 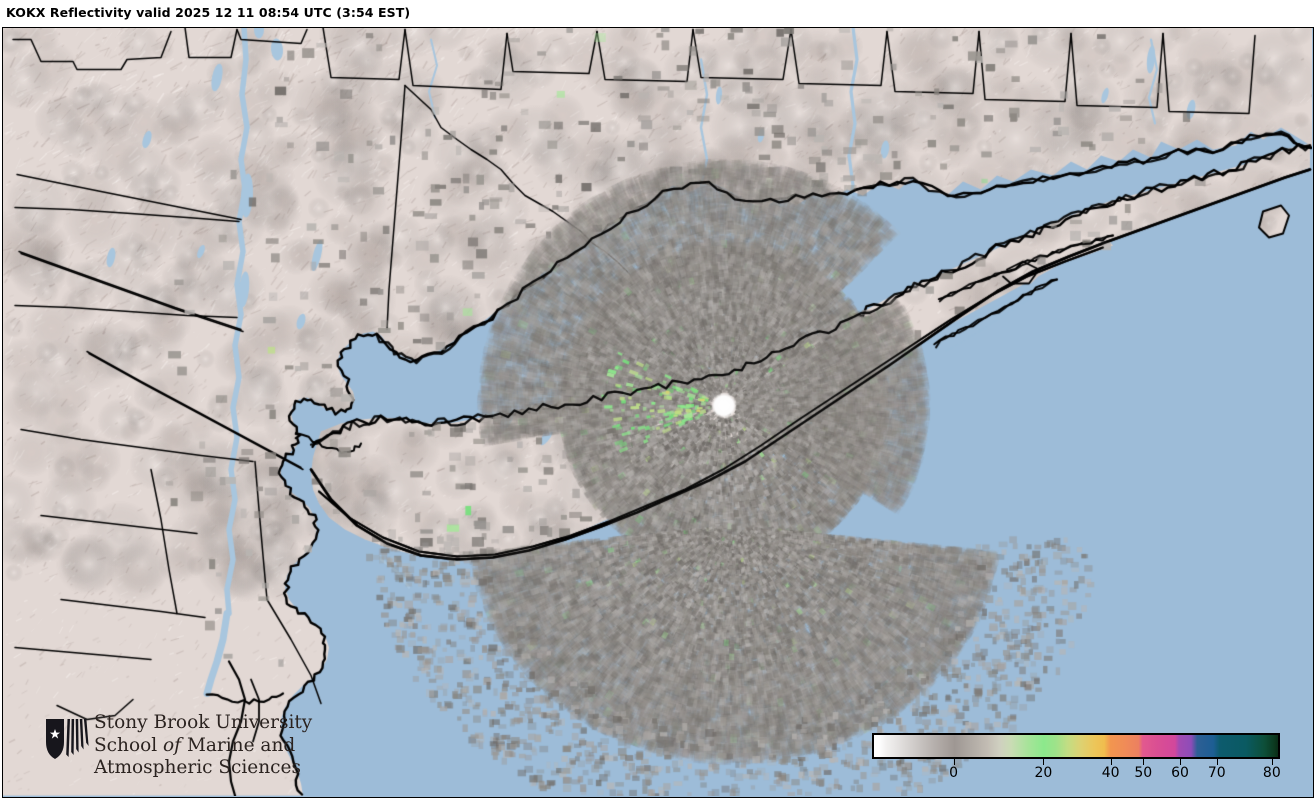 I want to click on colorbar-tick-label: 80, so click(x=1271, y=773).